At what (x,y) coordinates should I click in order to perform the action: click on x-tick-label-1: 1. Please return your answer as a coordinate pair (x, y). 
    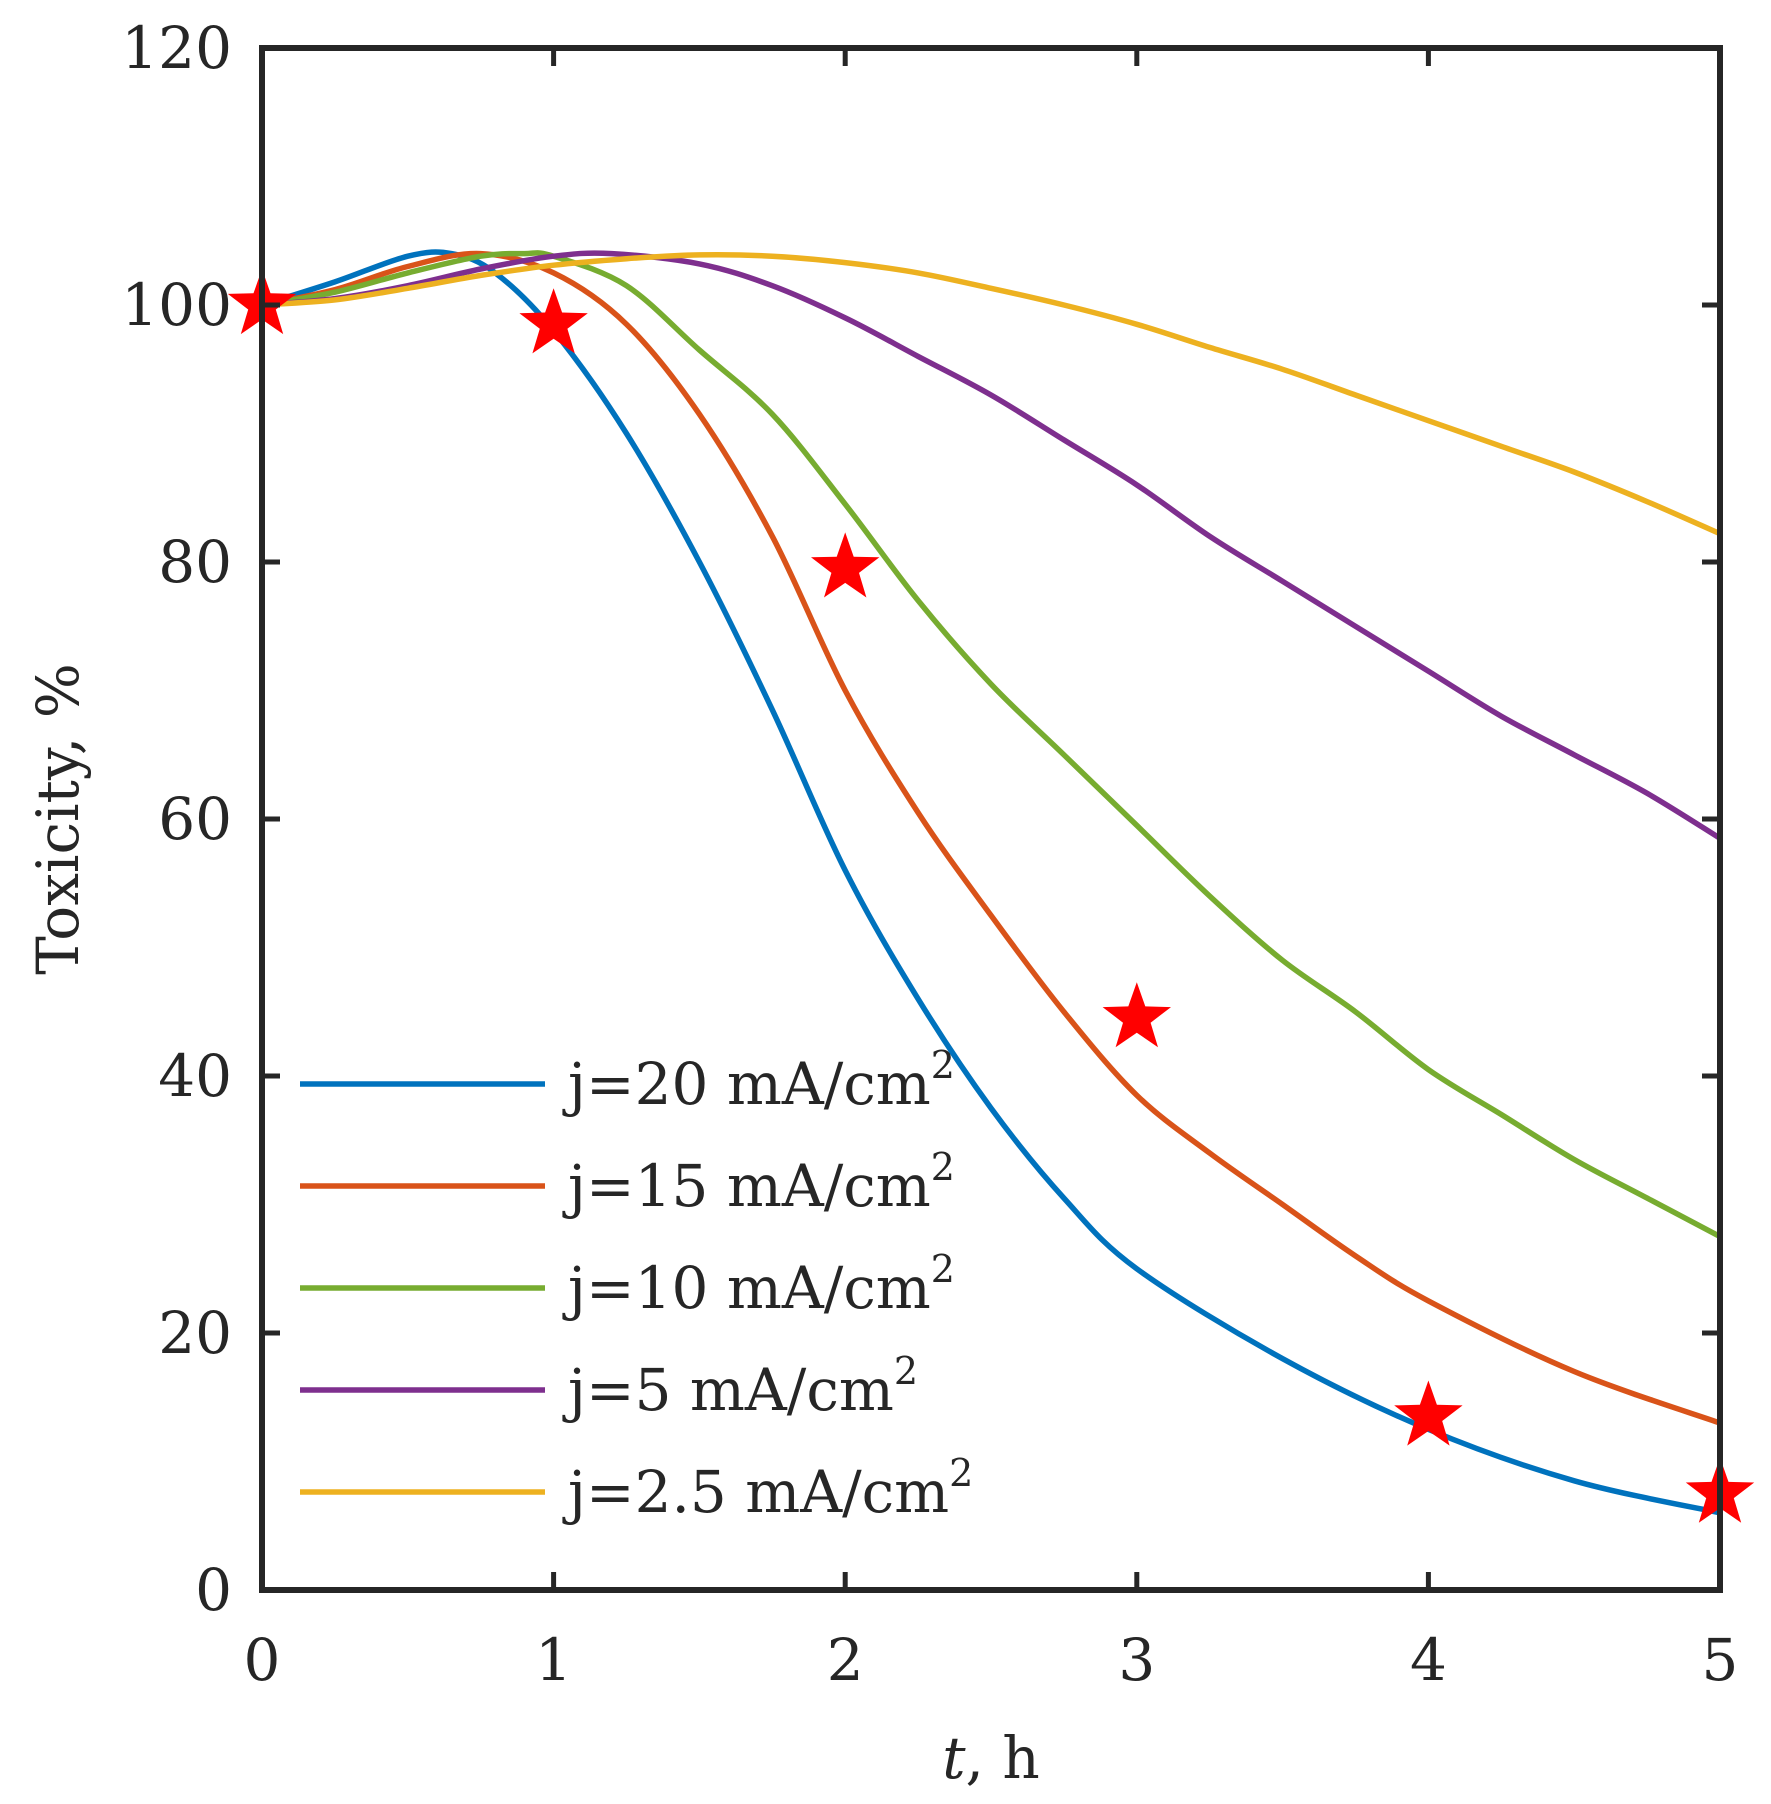
    Looking at the image, I should click on (553, 1660).